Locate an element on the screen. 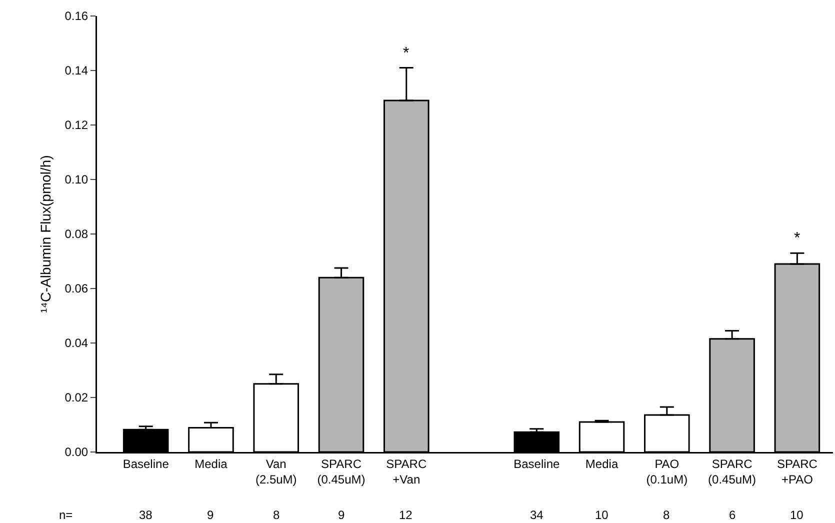 The height and width of the screenshot is (523, 835). y-tick-label: 0.04 is located at coordinates (76, 343).